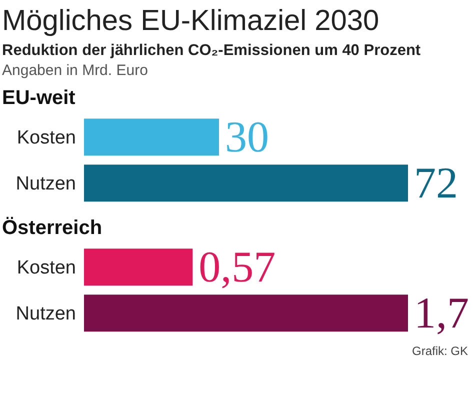 This screenshot has width=474, height=397. What do you see at coordinates (439, 351) in the screenshot?
I see `text: Grafik: GK` at bounding box center [439, 351].